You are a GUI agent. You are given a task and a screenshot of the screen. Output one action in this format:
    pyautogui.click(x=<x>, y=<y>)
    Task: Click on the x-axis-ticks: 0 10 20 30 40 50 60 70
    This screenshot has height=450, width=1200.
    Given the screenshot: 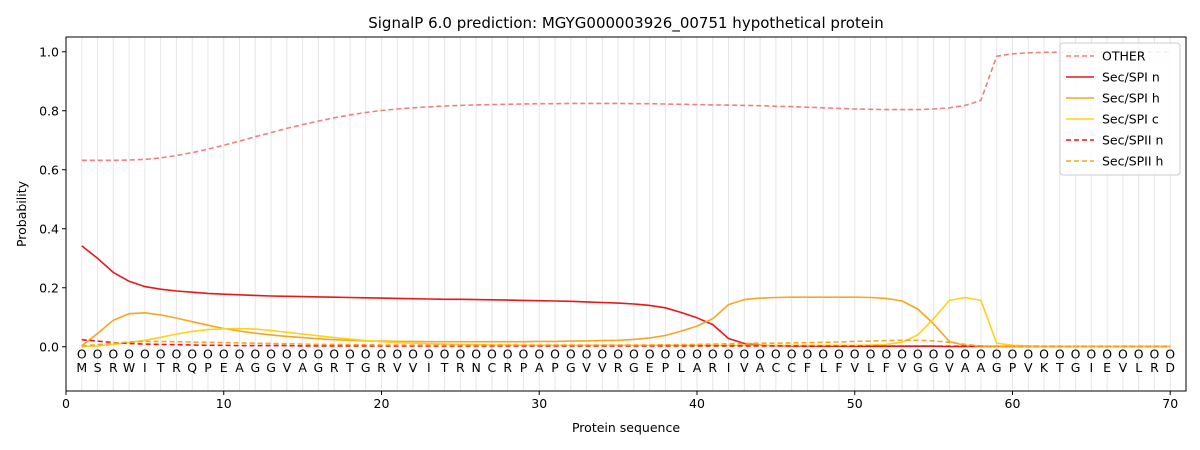 What is the action you would take?
    pyautogui.click(x=620, y=401)
    